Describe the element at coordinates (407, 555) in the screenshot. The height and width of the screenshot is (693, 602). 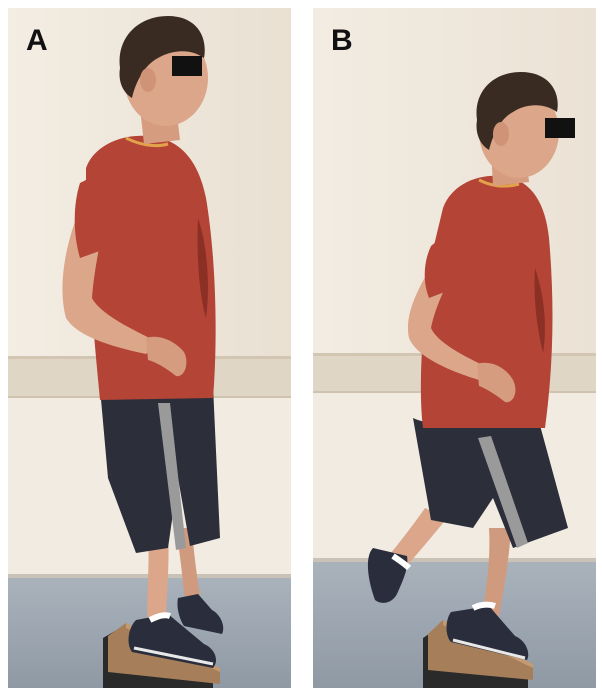
I see `raised-leg` at that location.